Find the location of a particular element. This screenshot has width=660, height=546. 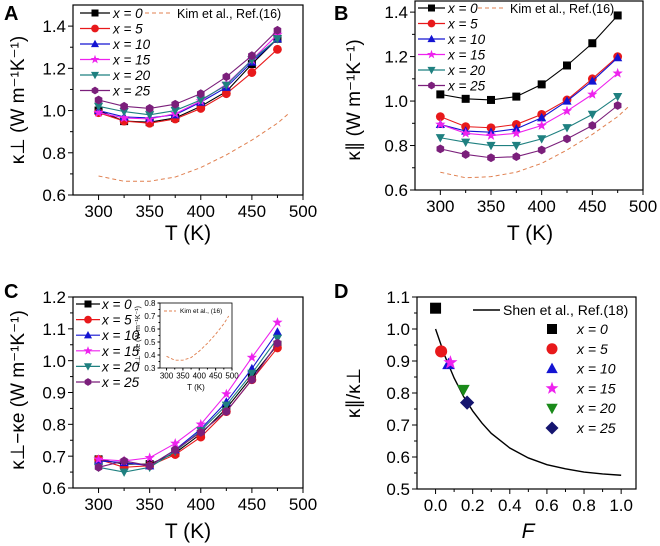

panel-d-legend-reference-label: Shen et al., Ref.(18) is located at coordinates (565, 310).